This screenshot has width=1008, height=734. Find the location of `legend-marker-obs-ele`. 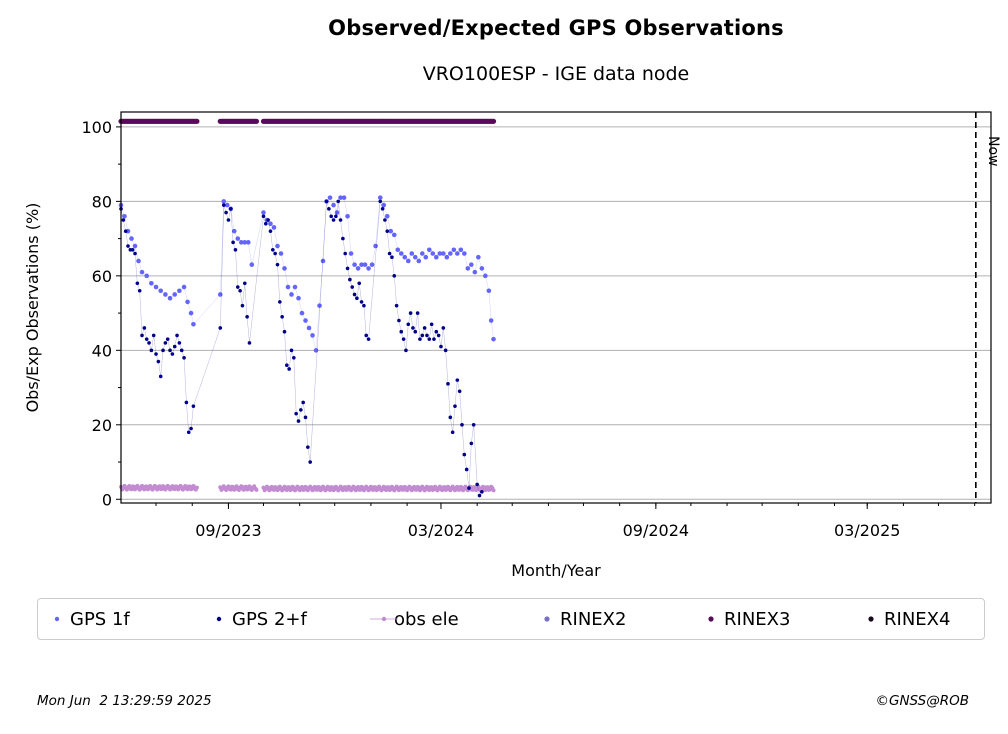

legend-marker-obs-ele is located at coordinates (383, 619).